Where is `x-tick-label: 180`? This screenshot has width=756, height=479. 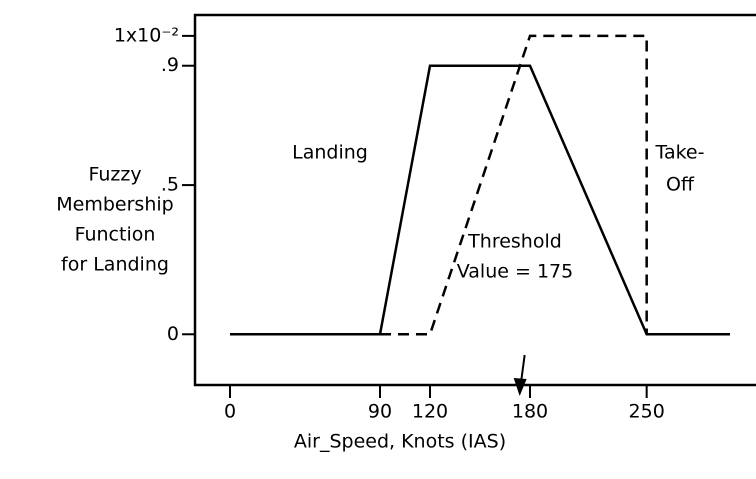 x-tick-label: 180 is located at coordinates (530, 412).